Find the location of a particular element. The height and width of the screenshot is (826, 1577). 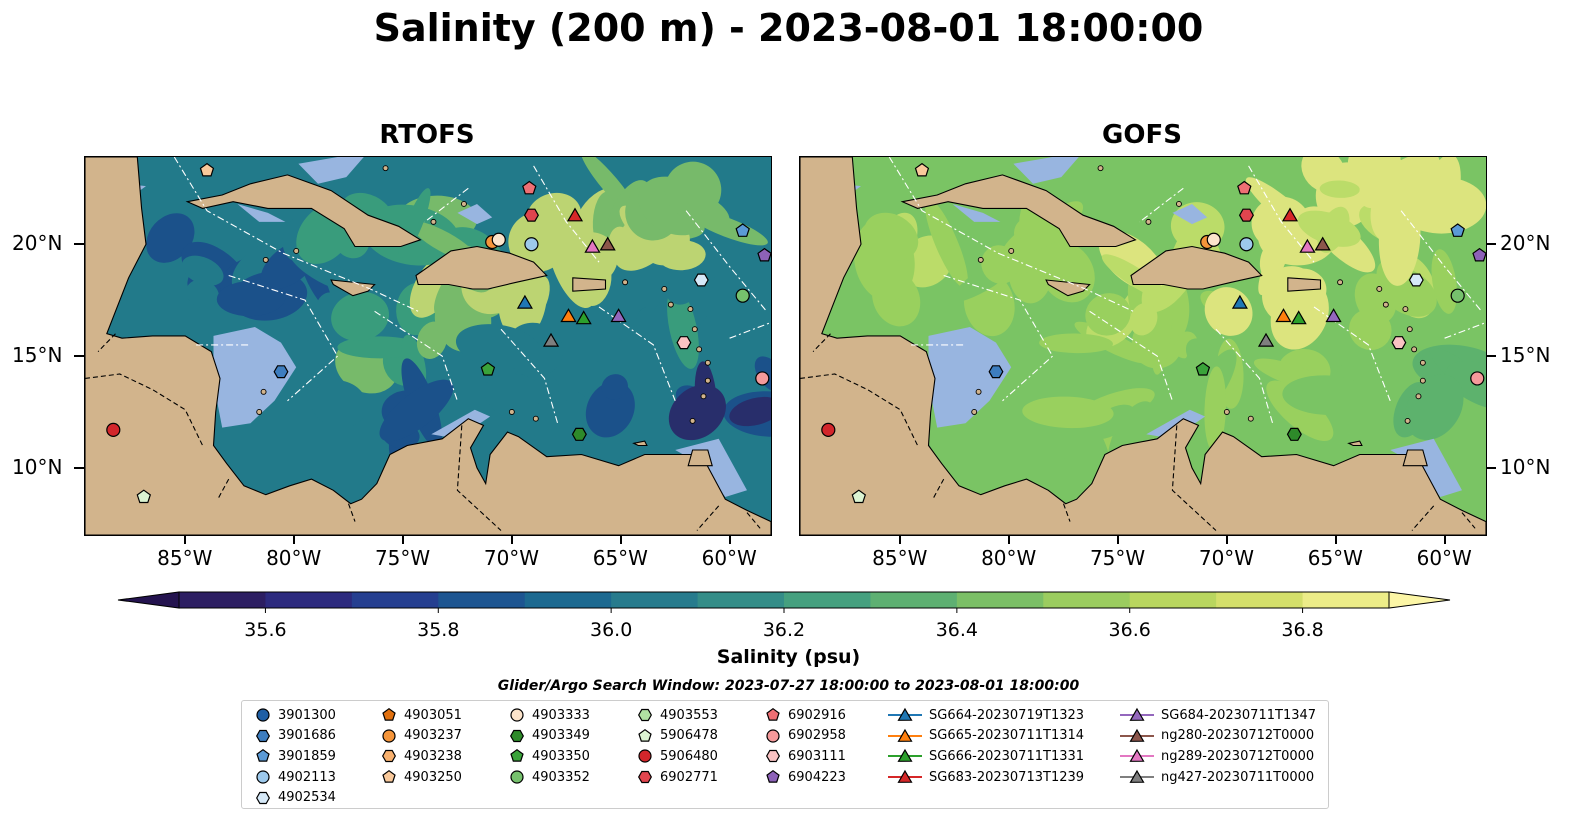

legend-column: 4903051 4903237 4903238 4903250 is located at coordinates (421, 746).